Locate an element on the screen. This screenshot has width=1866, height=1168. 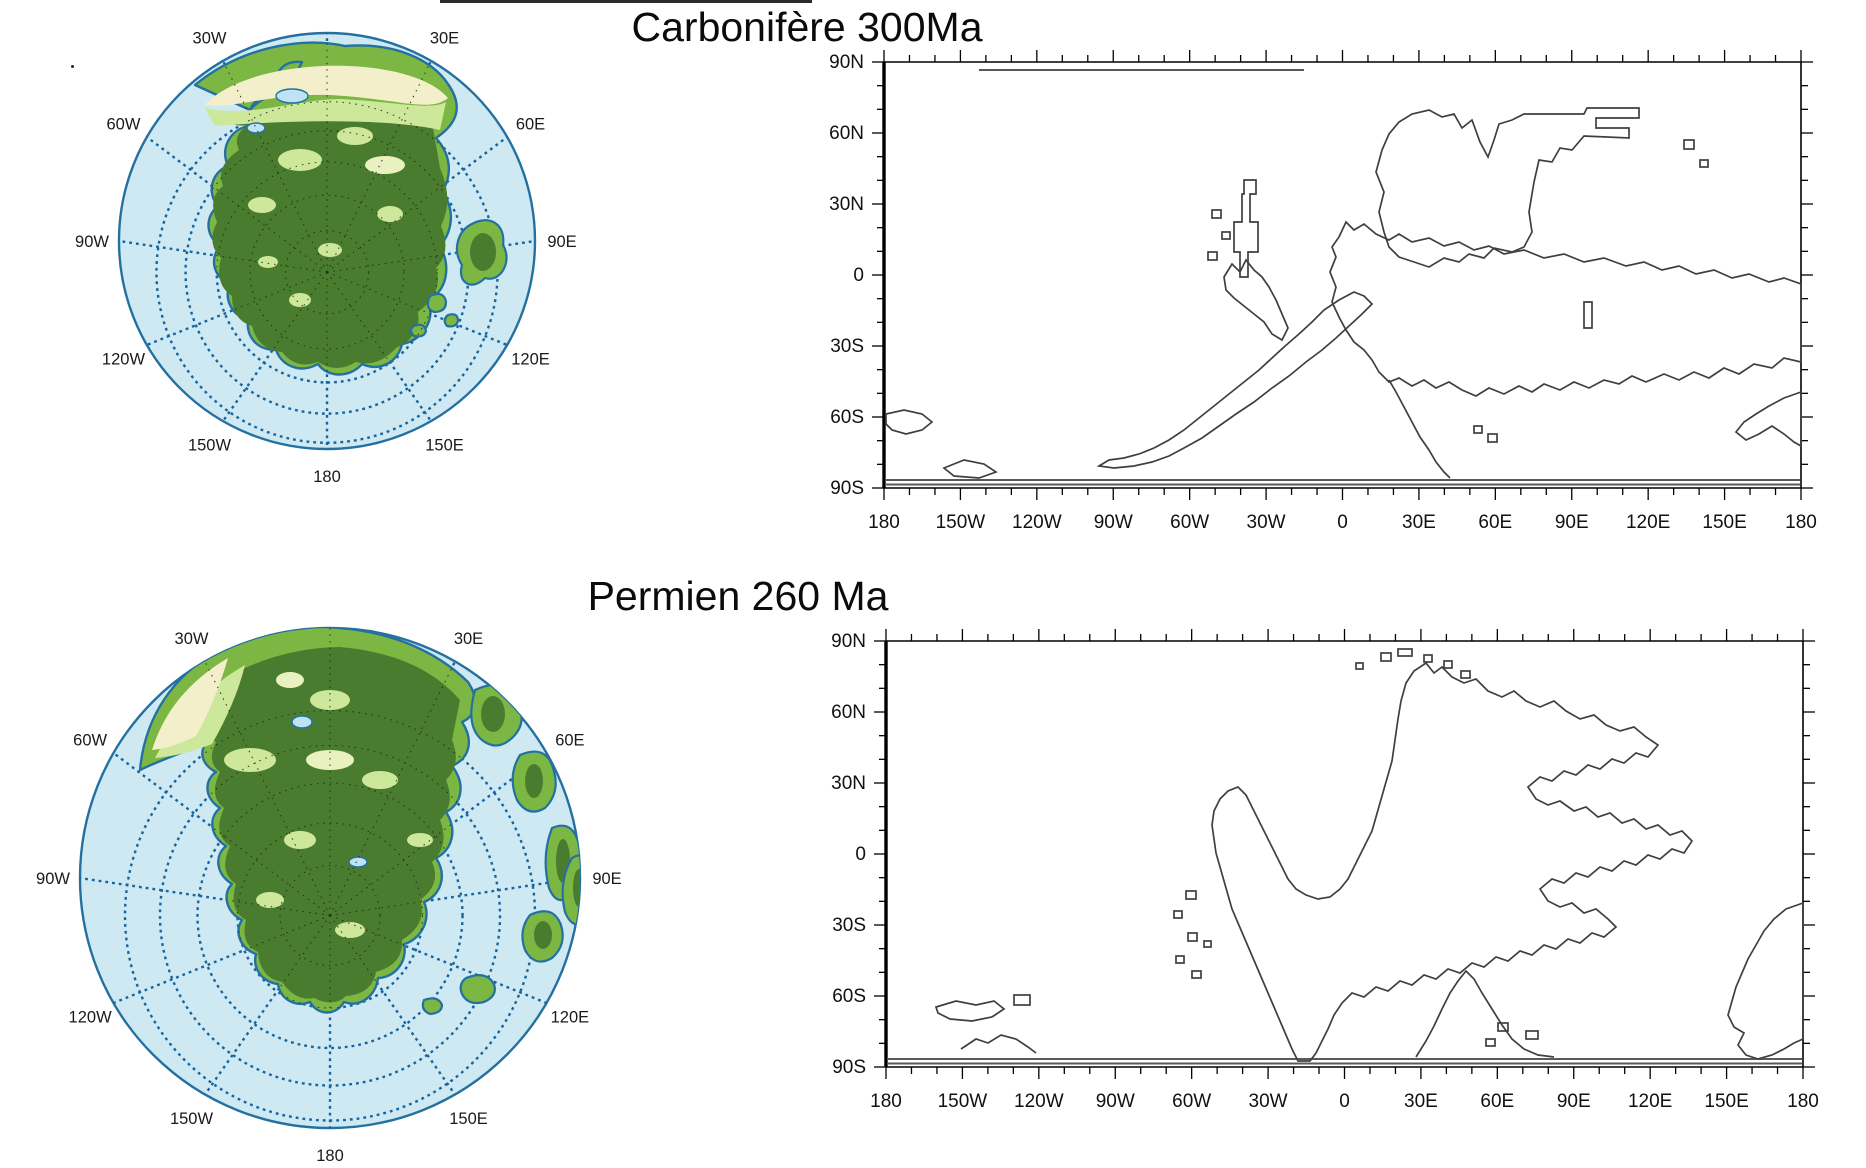
globe-carboniferous: 30W 30E 60W 60E 90W 90E 120W 120E 150W 150E 180 is located at coordinates (326, 257).